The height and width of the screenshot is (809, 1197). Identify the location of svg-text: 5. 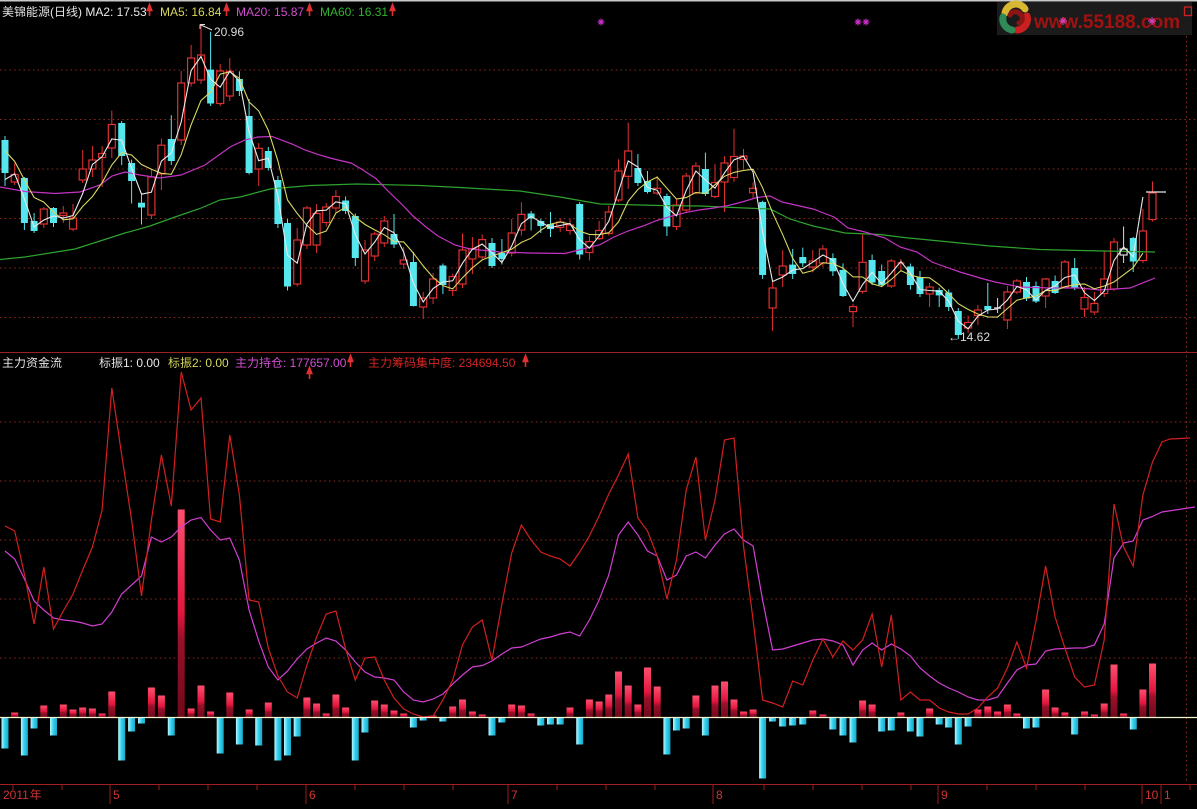
(116, 795).